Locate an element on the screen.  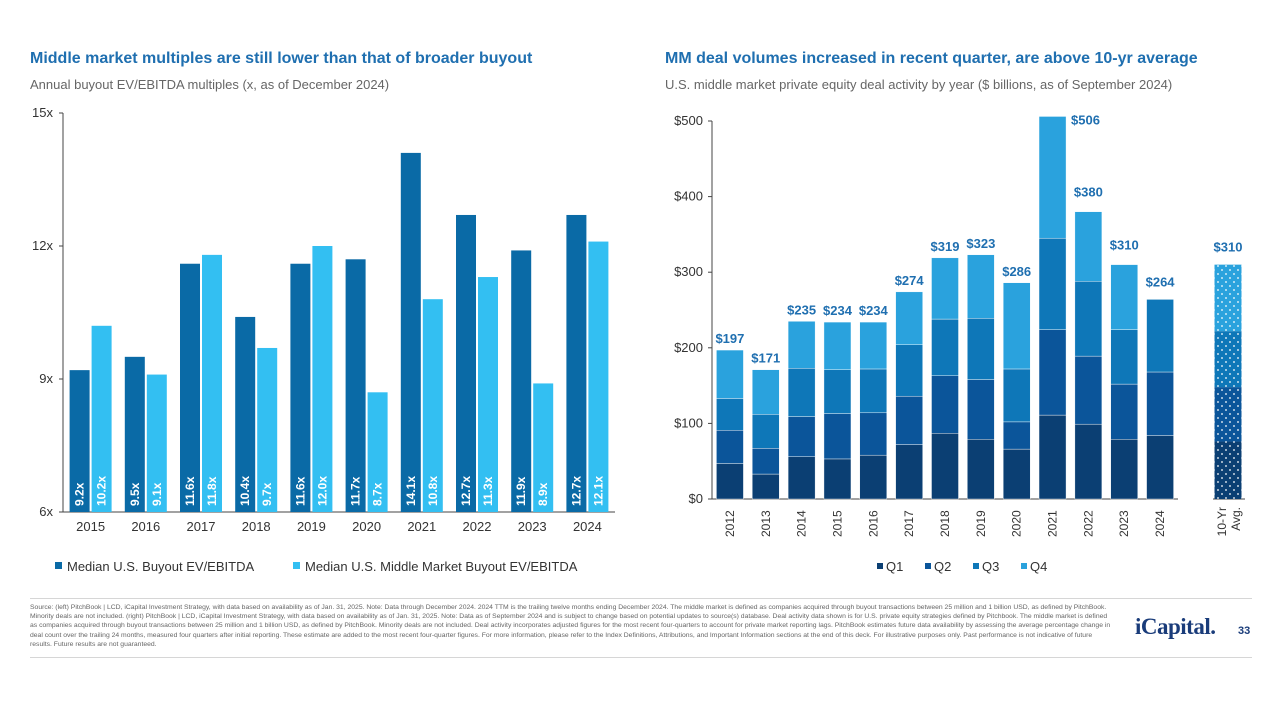
x-tick-label: 2017 is located at coordinates (909, 523).